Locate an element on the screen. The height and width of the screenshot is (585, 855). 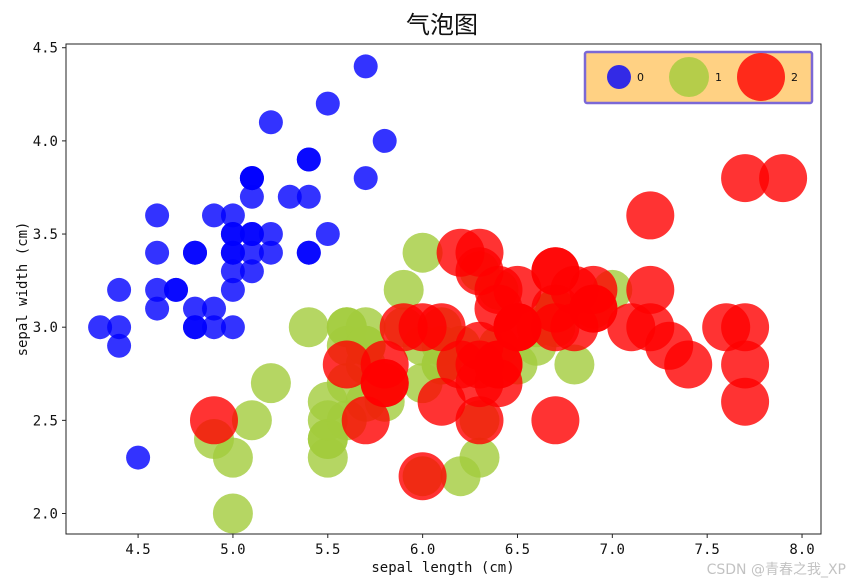
x-tick-label: 5.0 is located at coordinates (232, 550).